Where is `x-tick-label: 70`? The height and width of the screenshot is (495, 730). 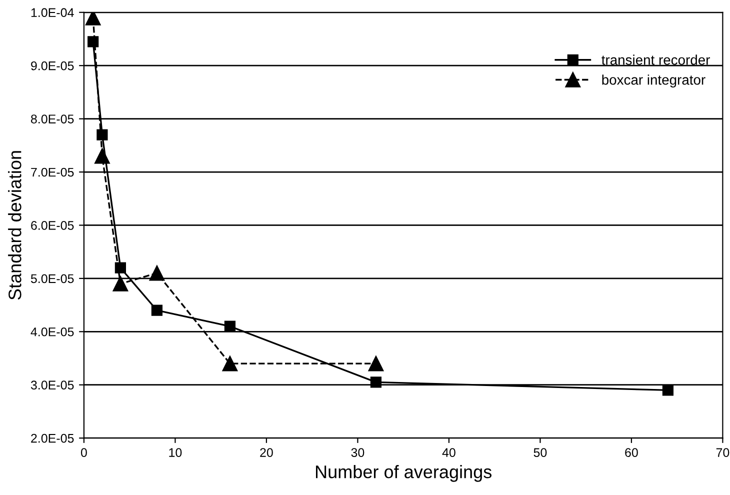
x-tick-label: 70 is located at coordinates (723, 452).